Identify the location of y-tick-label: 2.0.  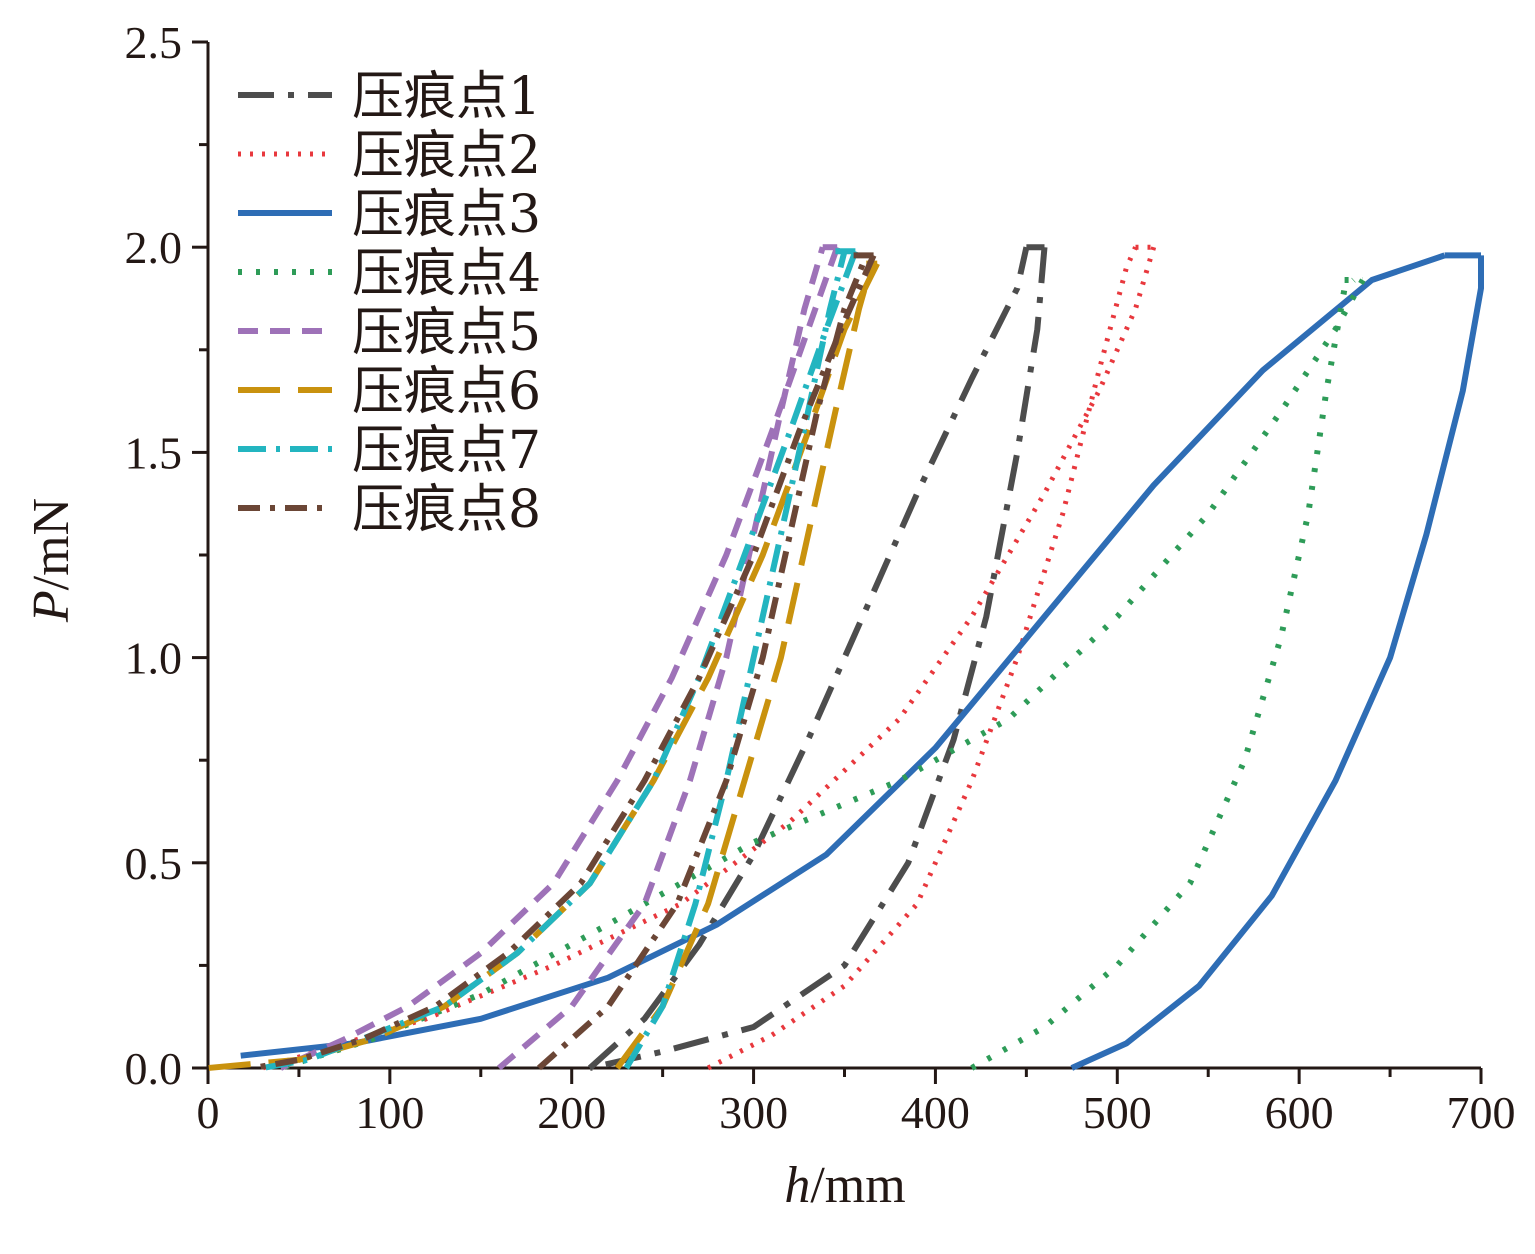
(154, 247).